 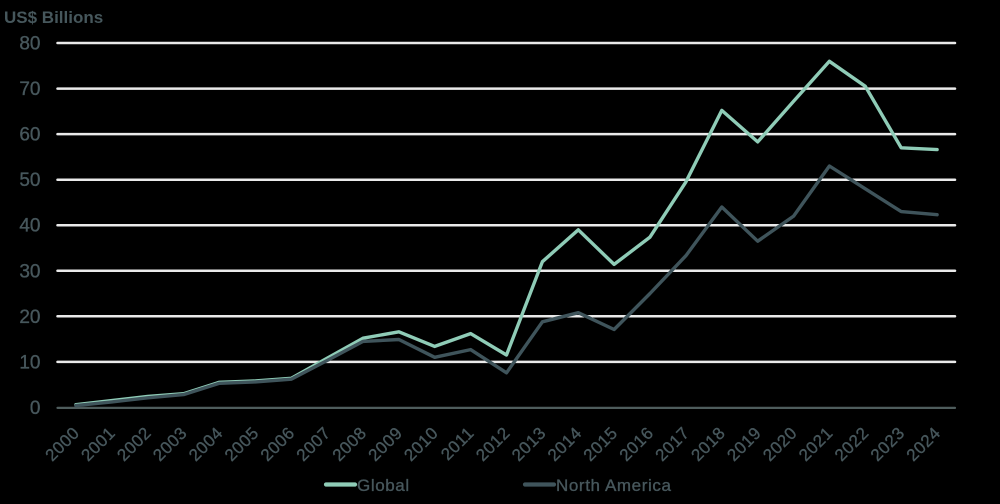 What do you see at coordinates (383, 485) in the screenshot?
I see `svg-text: Global` at bounding box center [383, 485].